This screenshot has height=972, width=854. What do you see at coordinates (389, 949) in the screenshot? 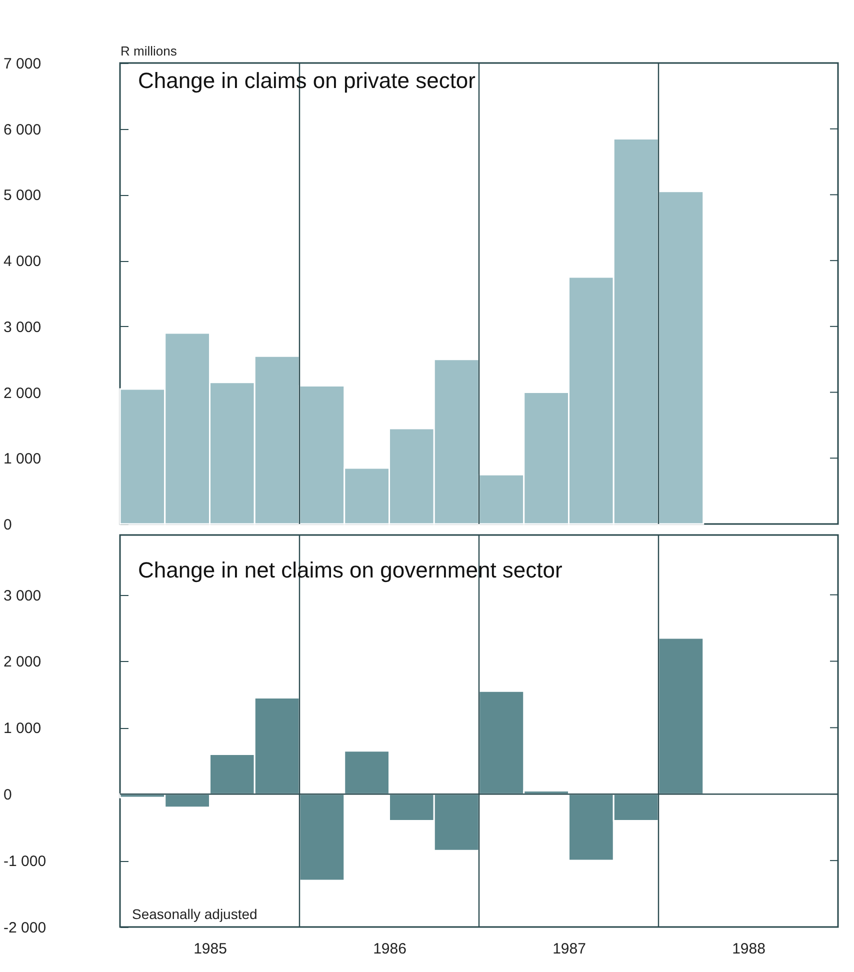
I see `x-tick-label: 1986` at bounding box center [389, 949].